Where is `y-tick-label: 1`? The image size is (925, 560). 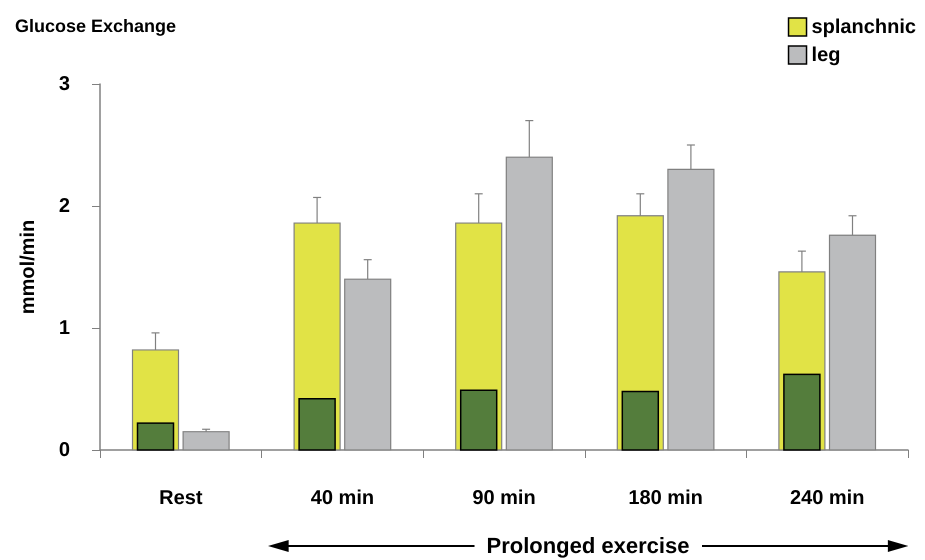
y-tick-label: 1 is located at coordinates (64, 328).